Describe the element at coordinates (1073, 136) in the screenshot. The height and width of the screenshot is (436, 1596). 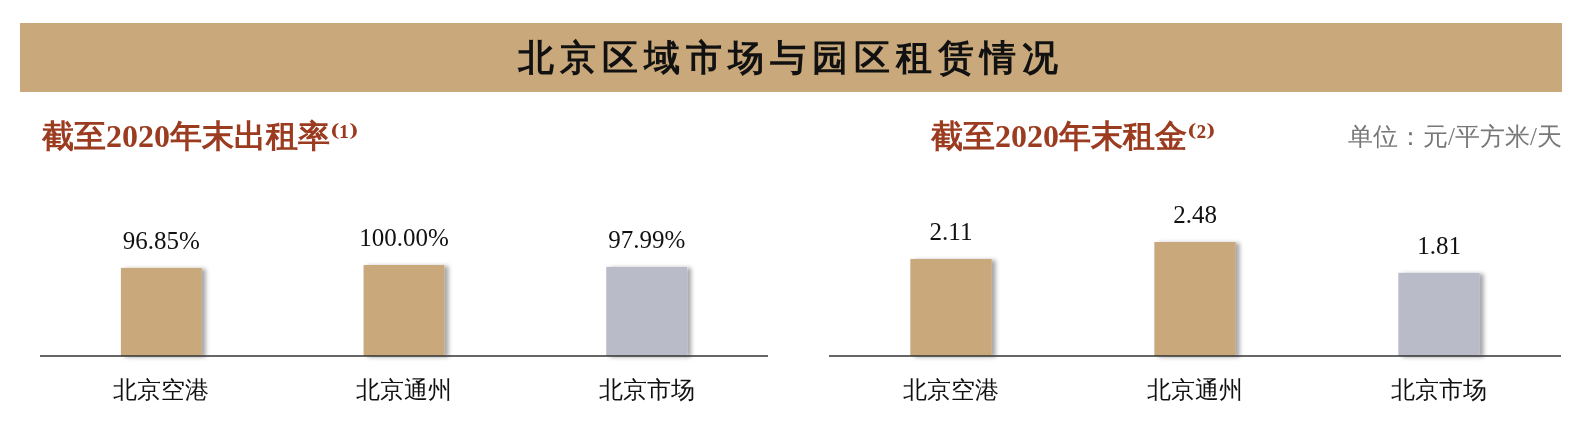
I see `chart-title: 截至2020年末租金⁽²⁾` at that location.